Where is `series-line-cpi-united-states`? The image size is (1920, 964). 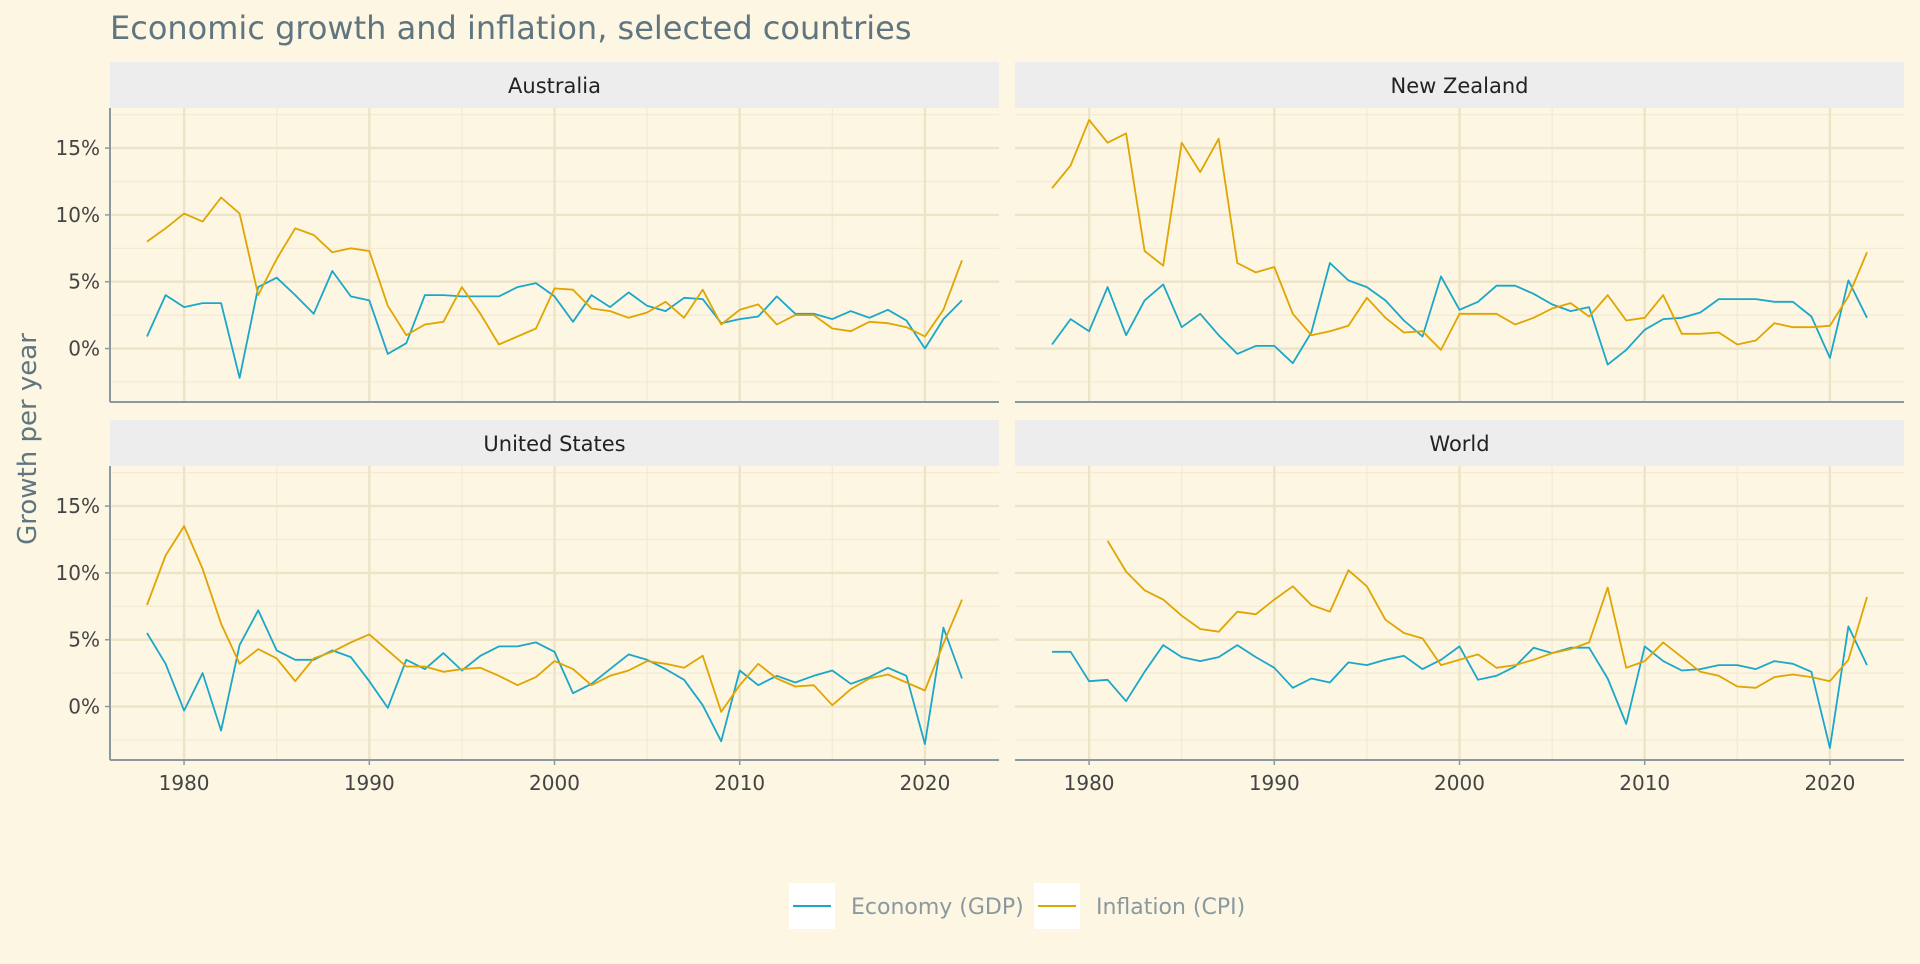 series-line-cpi-united-states is located at coordinates (554, 619).